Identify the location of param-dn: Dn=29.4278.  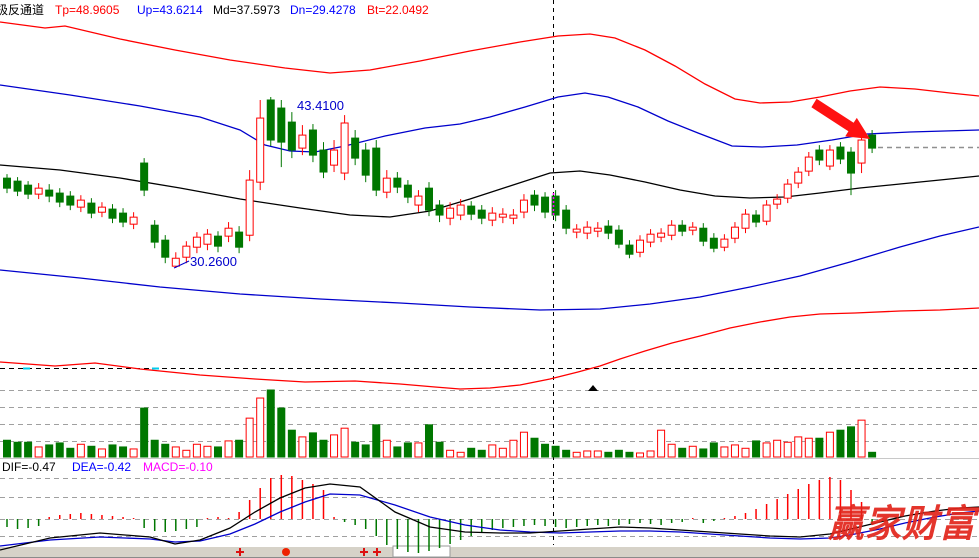
(323, 10).